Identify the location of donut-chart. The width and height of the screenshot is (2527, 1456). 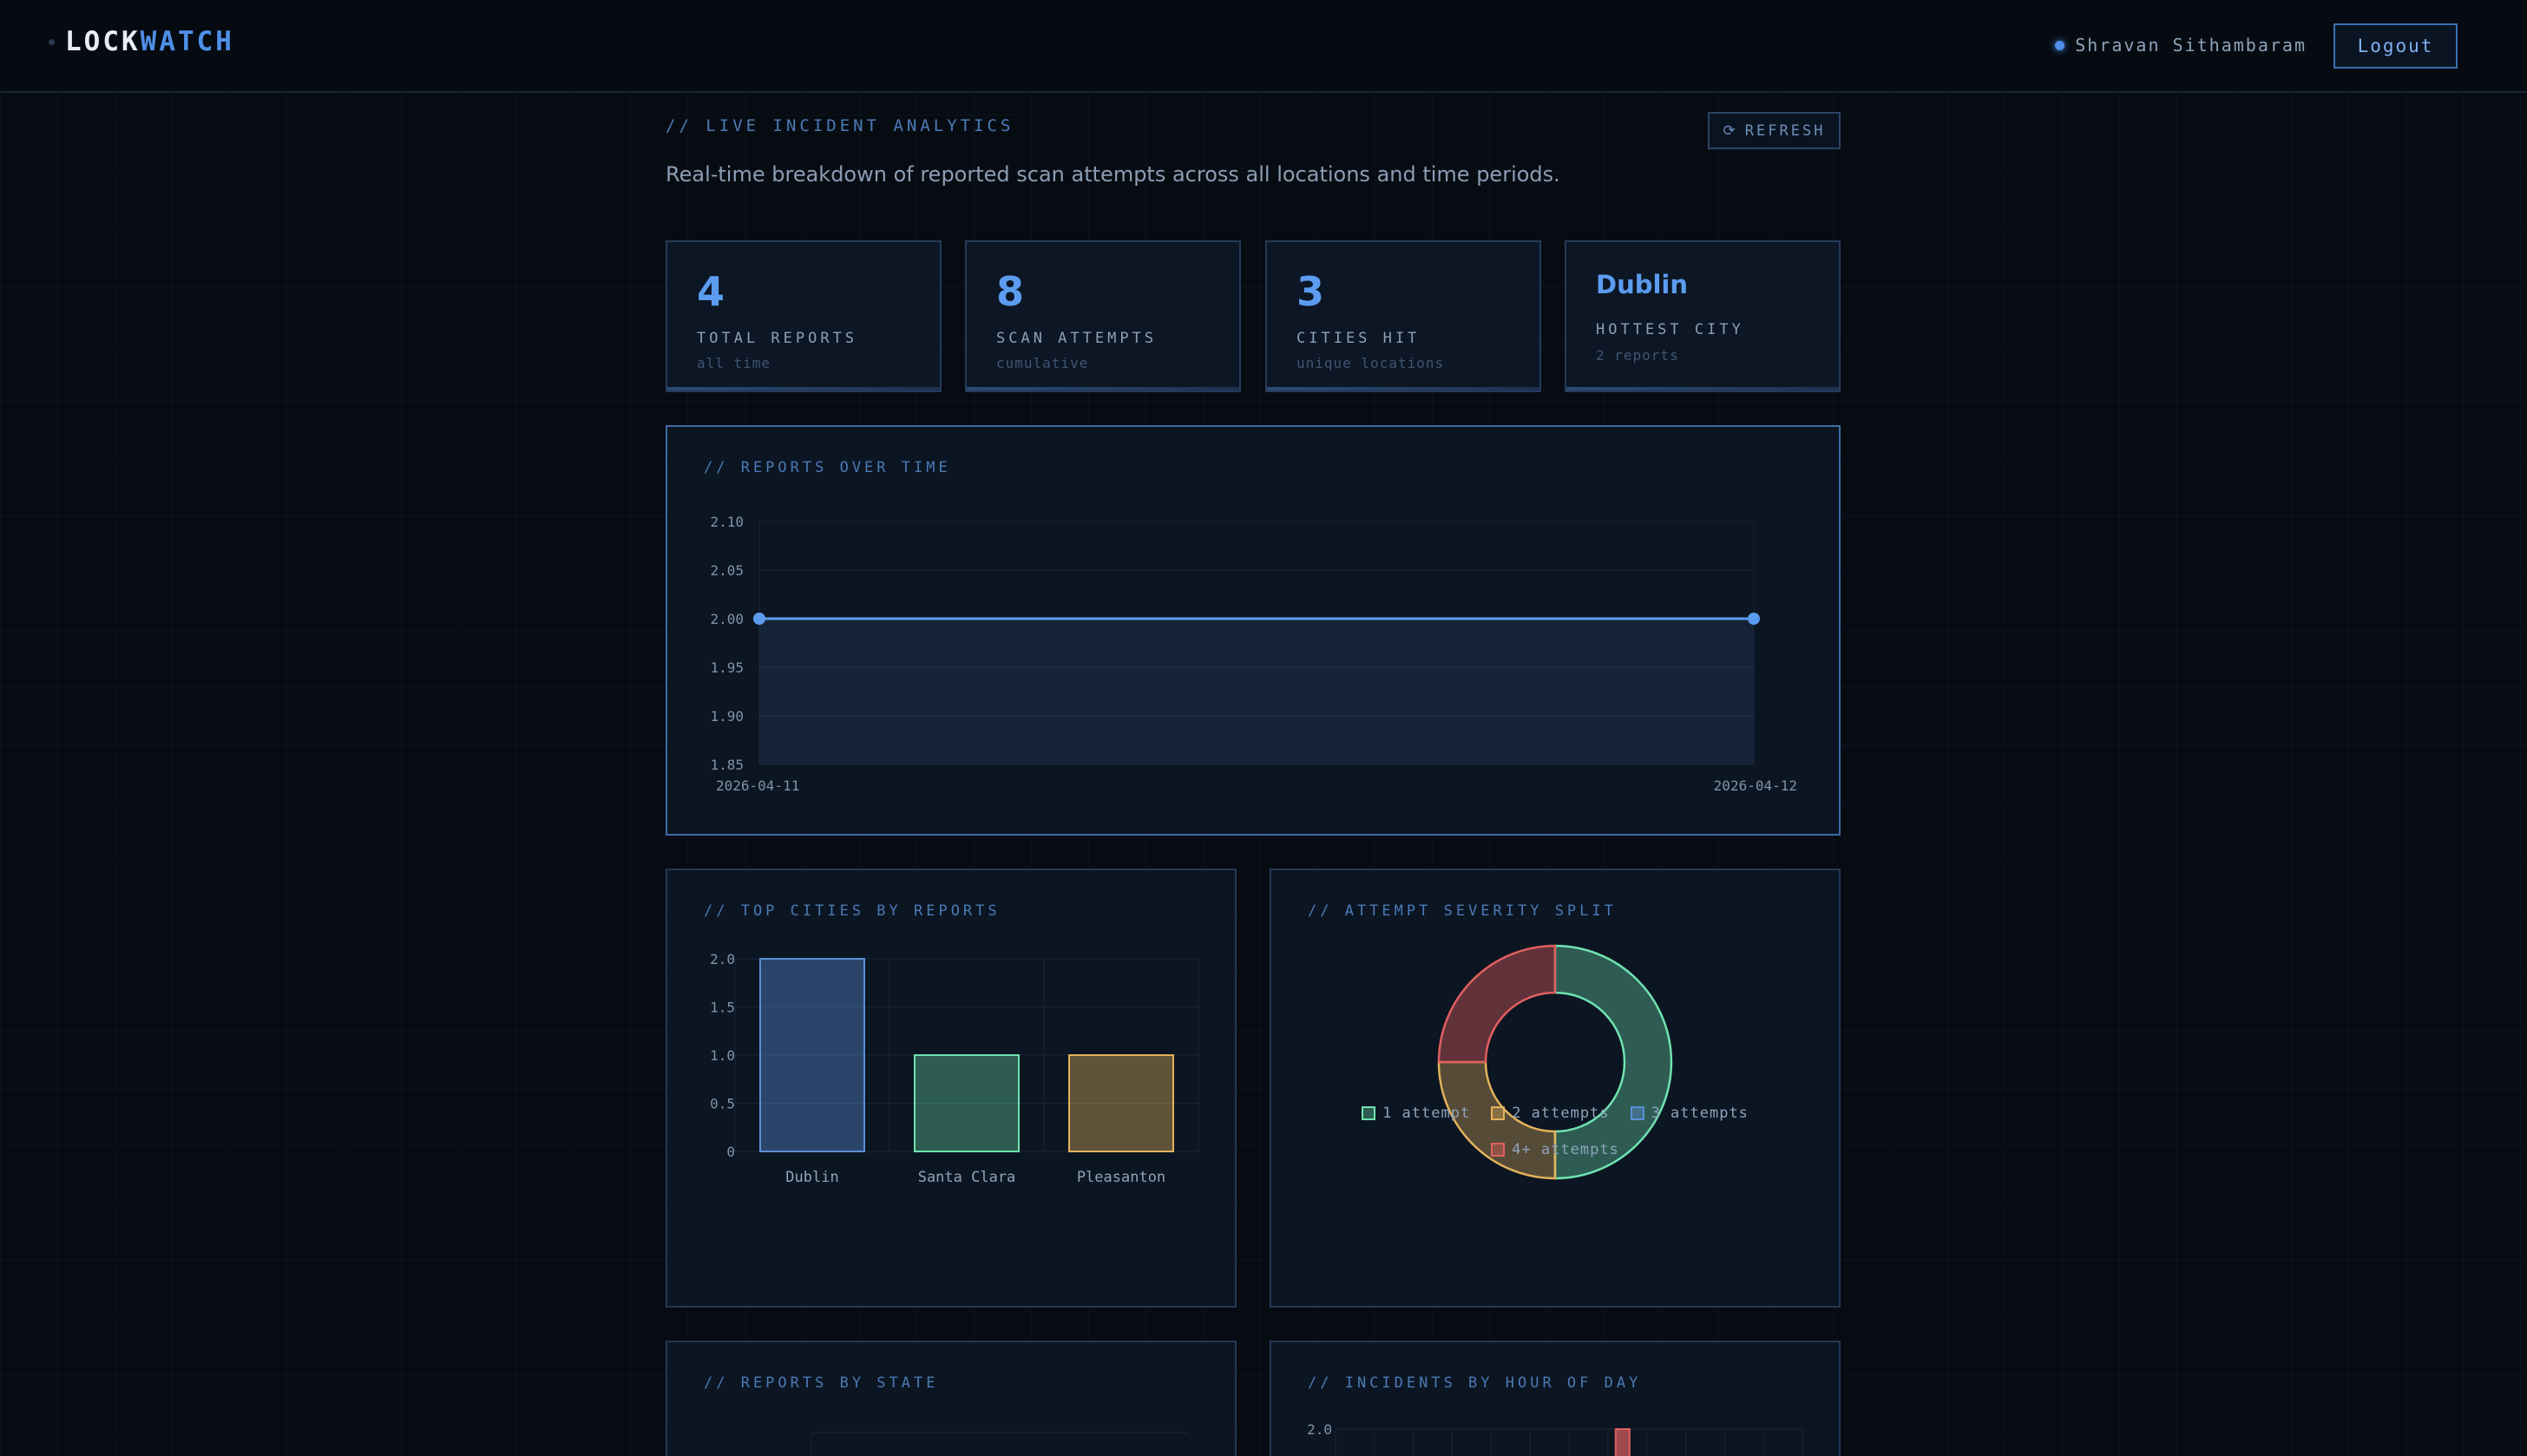
(1555, 1062).